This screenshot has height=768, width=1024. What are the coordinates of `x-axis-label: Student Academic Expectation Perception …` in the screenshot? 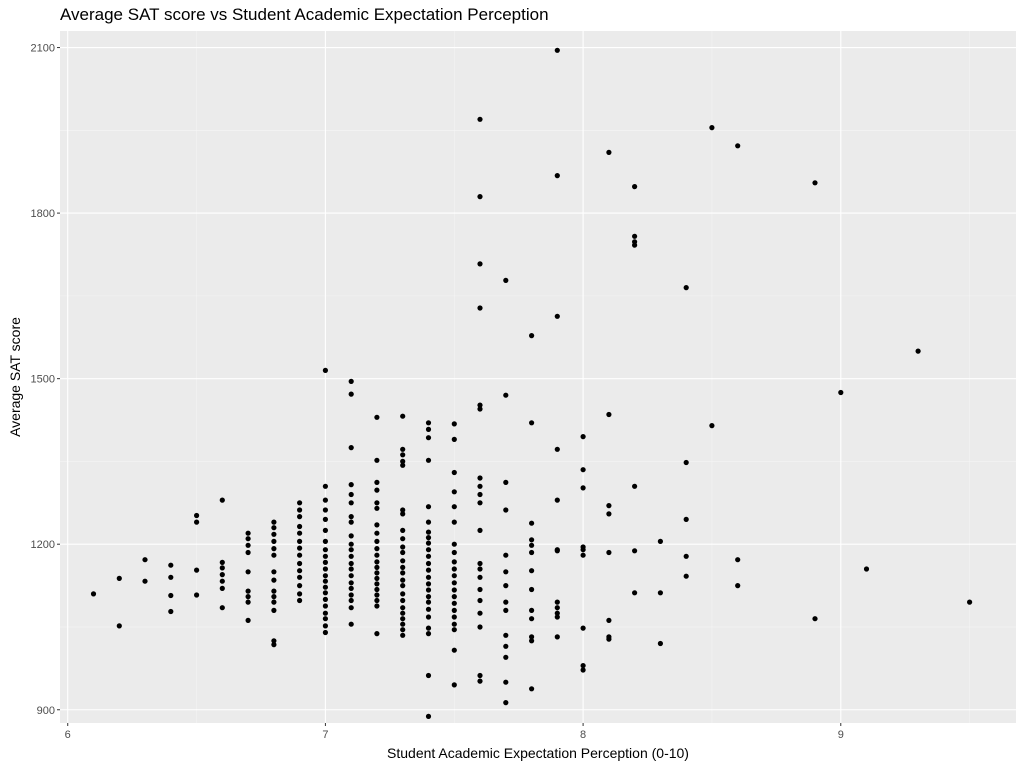 It's located at (538, 753).